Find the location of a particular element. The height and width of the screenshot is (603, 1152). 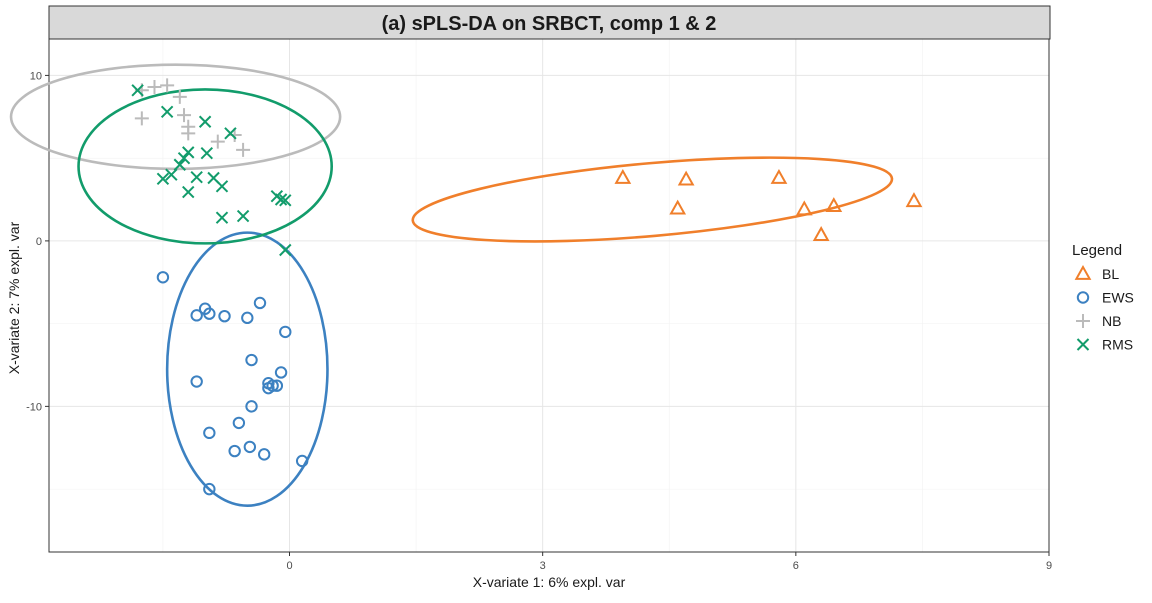

ellipse-rms is located at coordinates (205, 166).